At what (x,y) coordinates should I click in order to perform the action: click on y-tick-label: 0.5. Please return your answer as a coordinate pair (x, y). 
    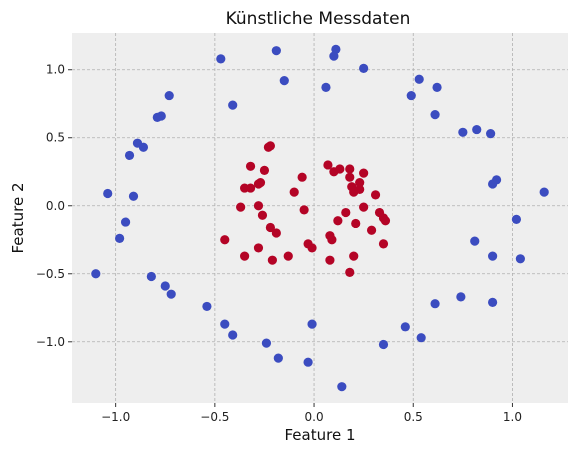
    Looking at the image, I should click on (55, 138).